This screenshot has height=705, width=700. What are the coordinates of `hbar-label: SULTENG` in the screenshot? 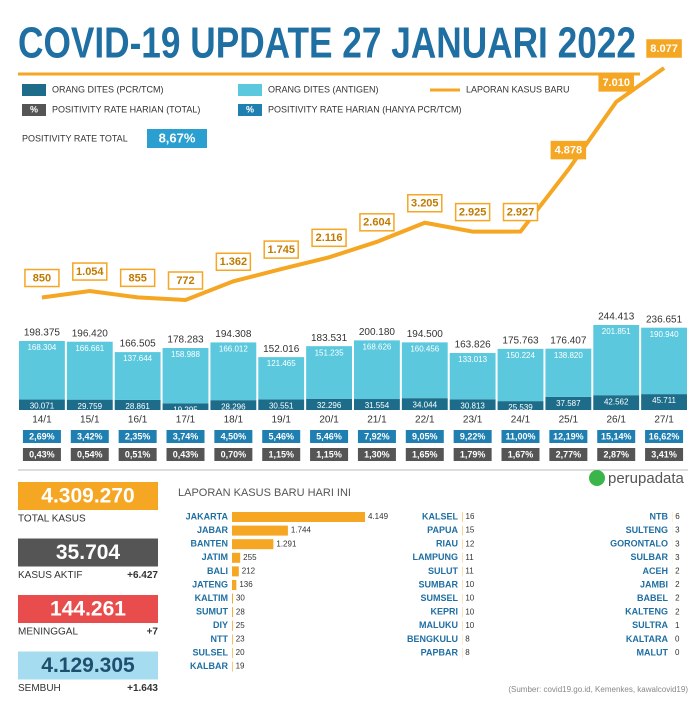 It's located at (647, 530).